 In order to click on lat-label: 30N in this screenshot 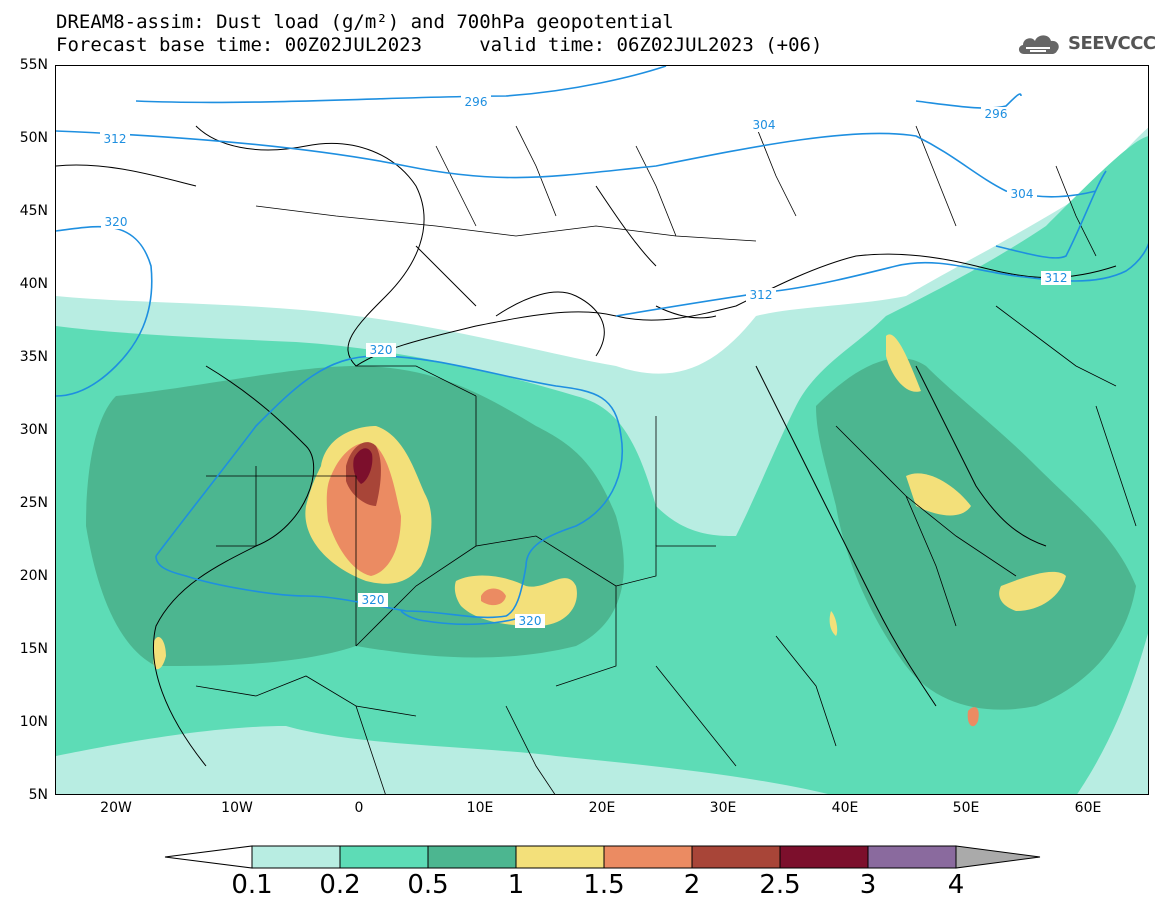, I will do `click(33, 430)`.